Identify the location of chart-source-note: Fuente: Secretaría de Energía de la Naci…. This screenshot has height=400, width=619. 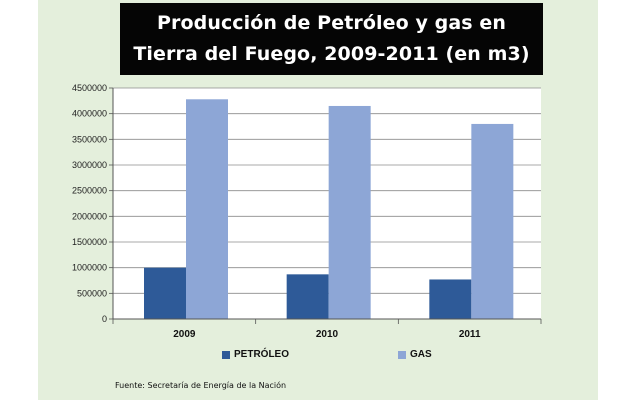
(201, 385).